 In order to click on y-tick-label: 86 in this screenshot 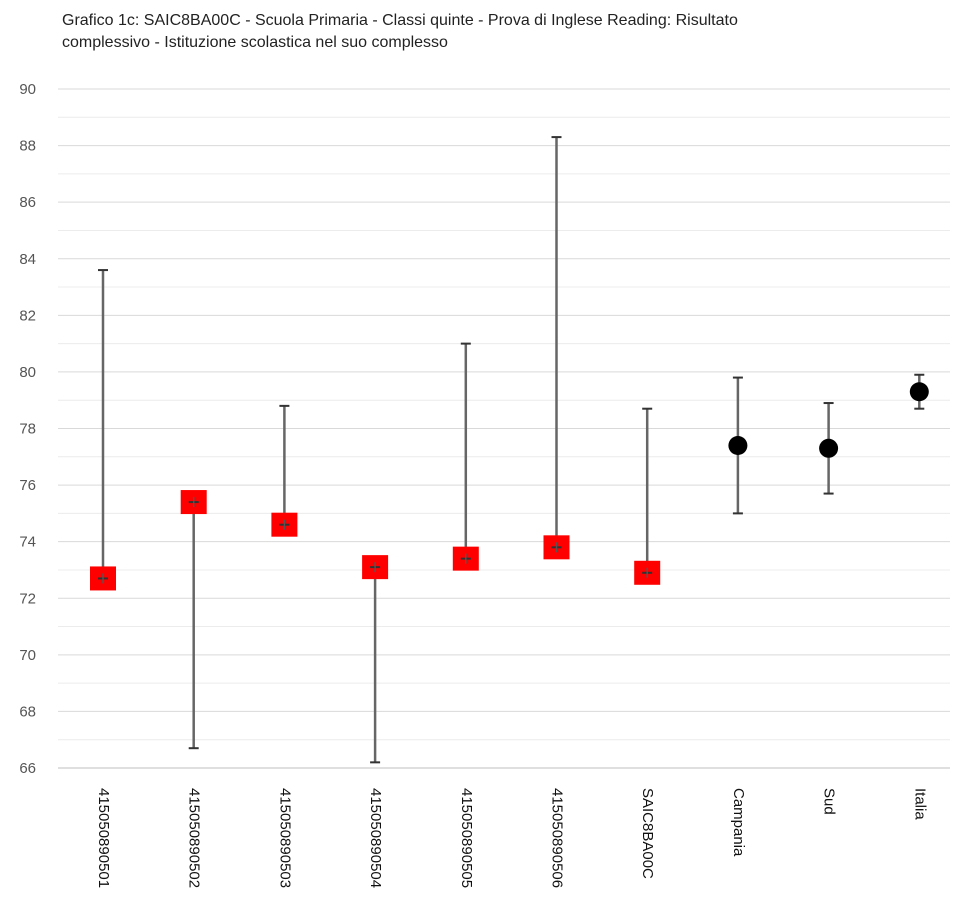, I will do `click(27, 202)`.